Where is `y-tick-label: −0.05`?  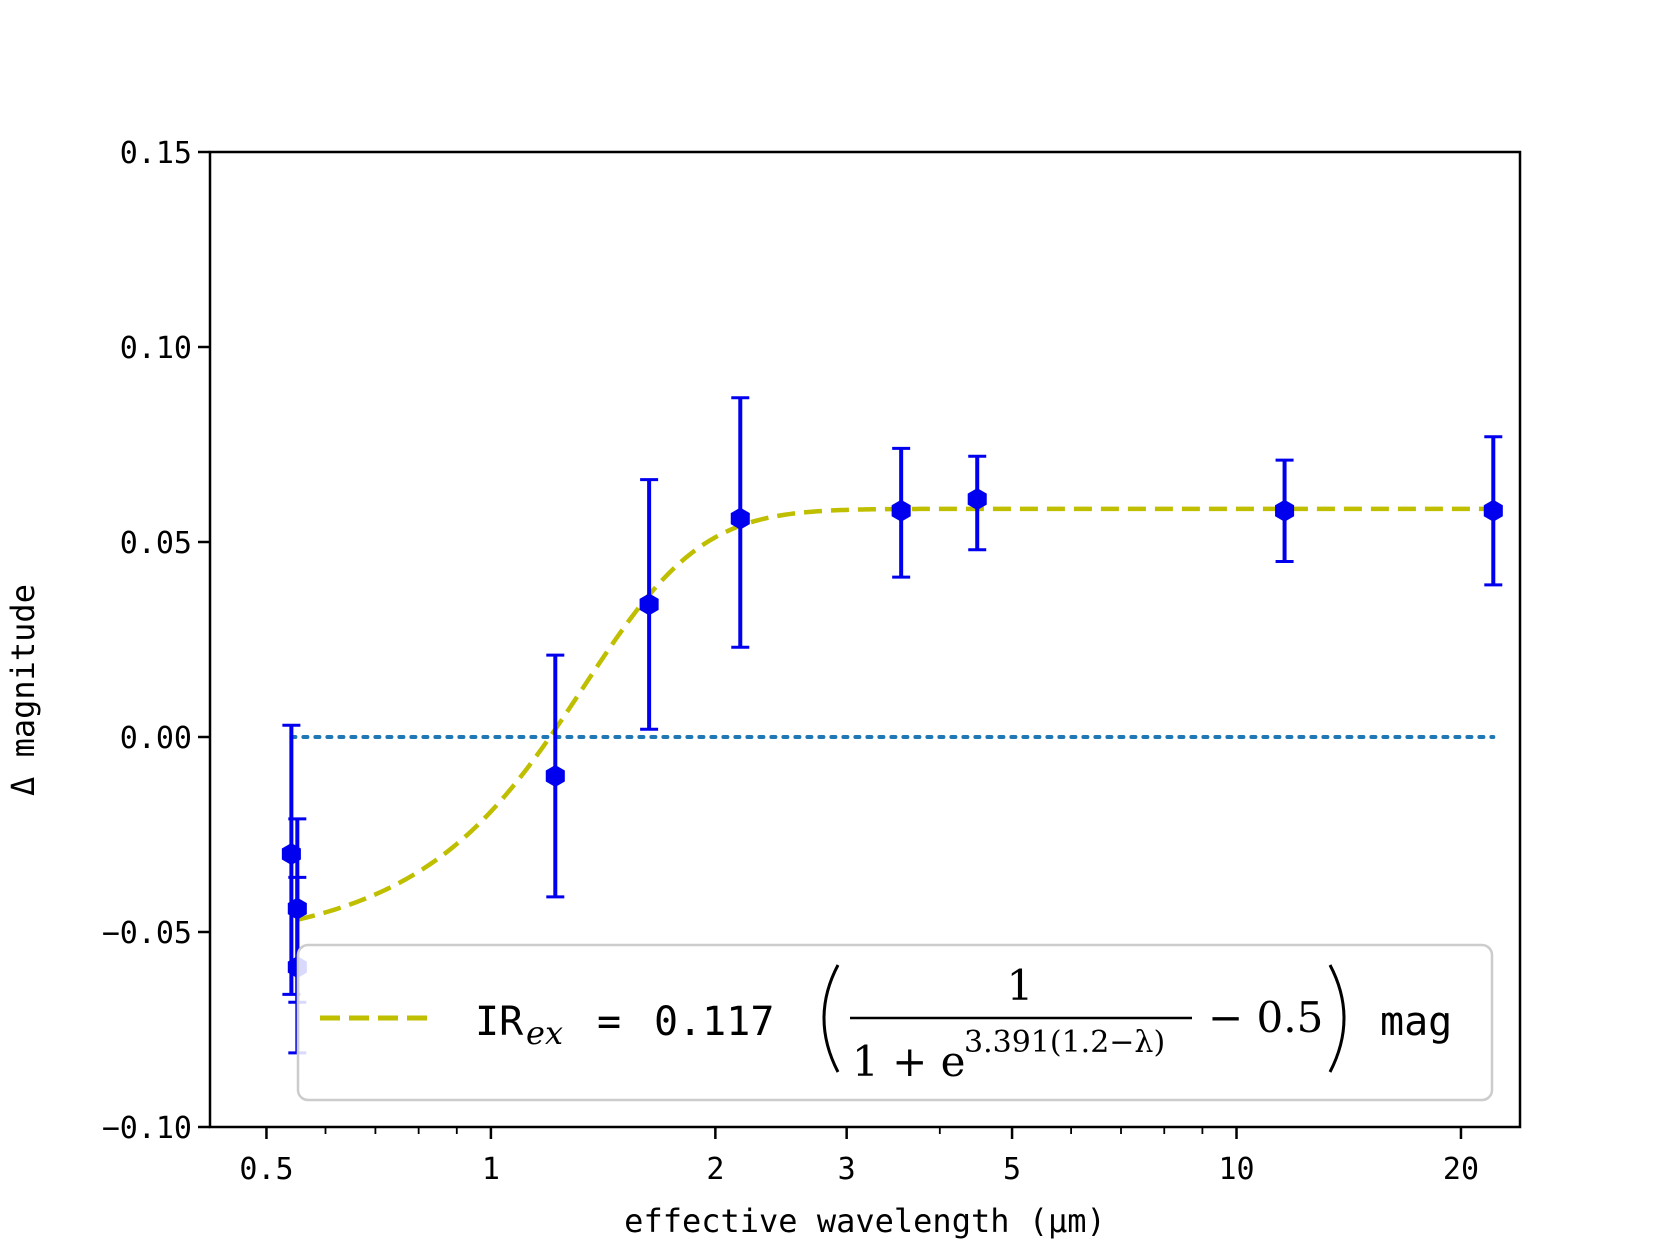 y-tick-label: −0.05 is located at coordinates (147, 933).